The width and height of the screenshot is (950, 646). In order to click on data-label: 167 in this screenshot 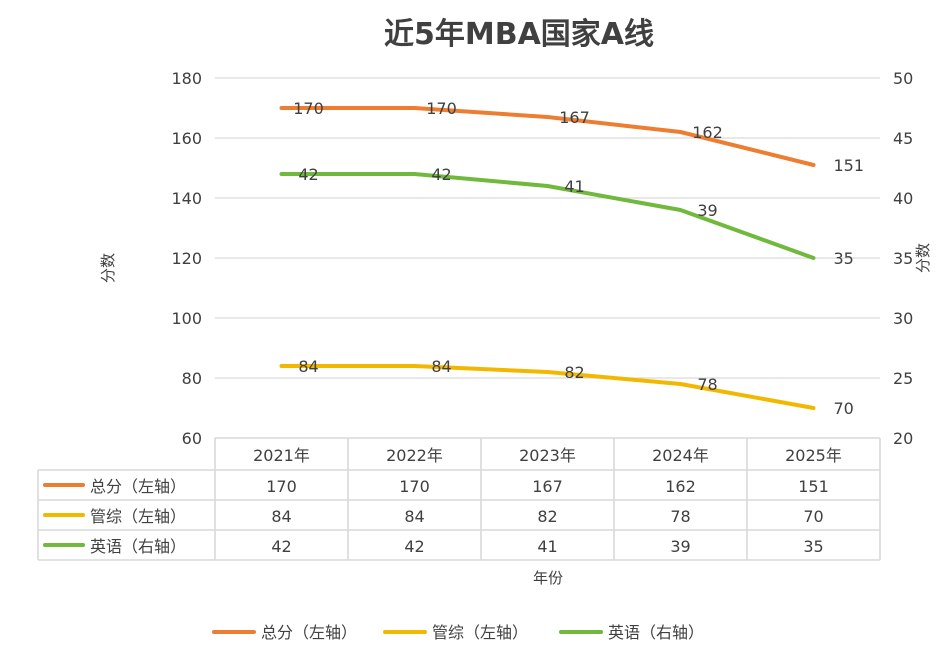, I will do `click(574, 117)`.